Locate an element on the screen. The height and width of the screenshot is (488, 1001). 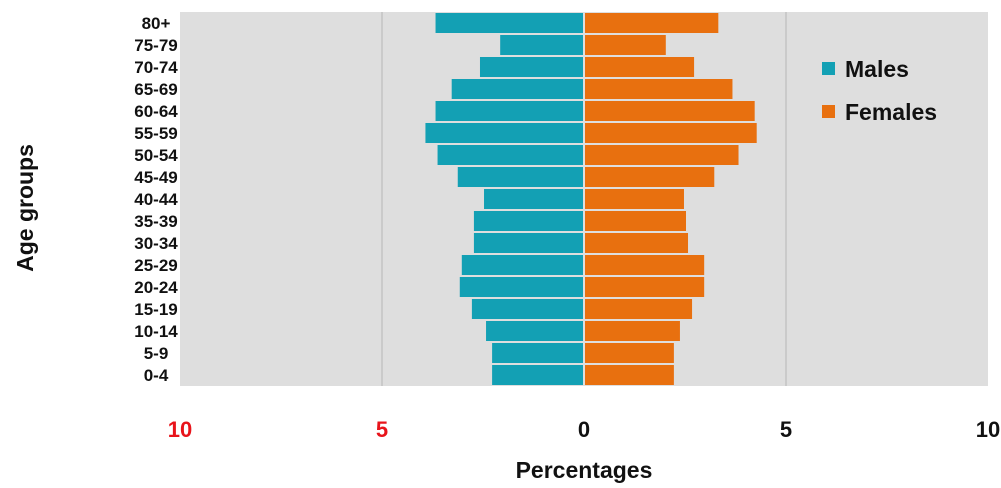
legend-label-females: Females is located at coordinates (891, 112).